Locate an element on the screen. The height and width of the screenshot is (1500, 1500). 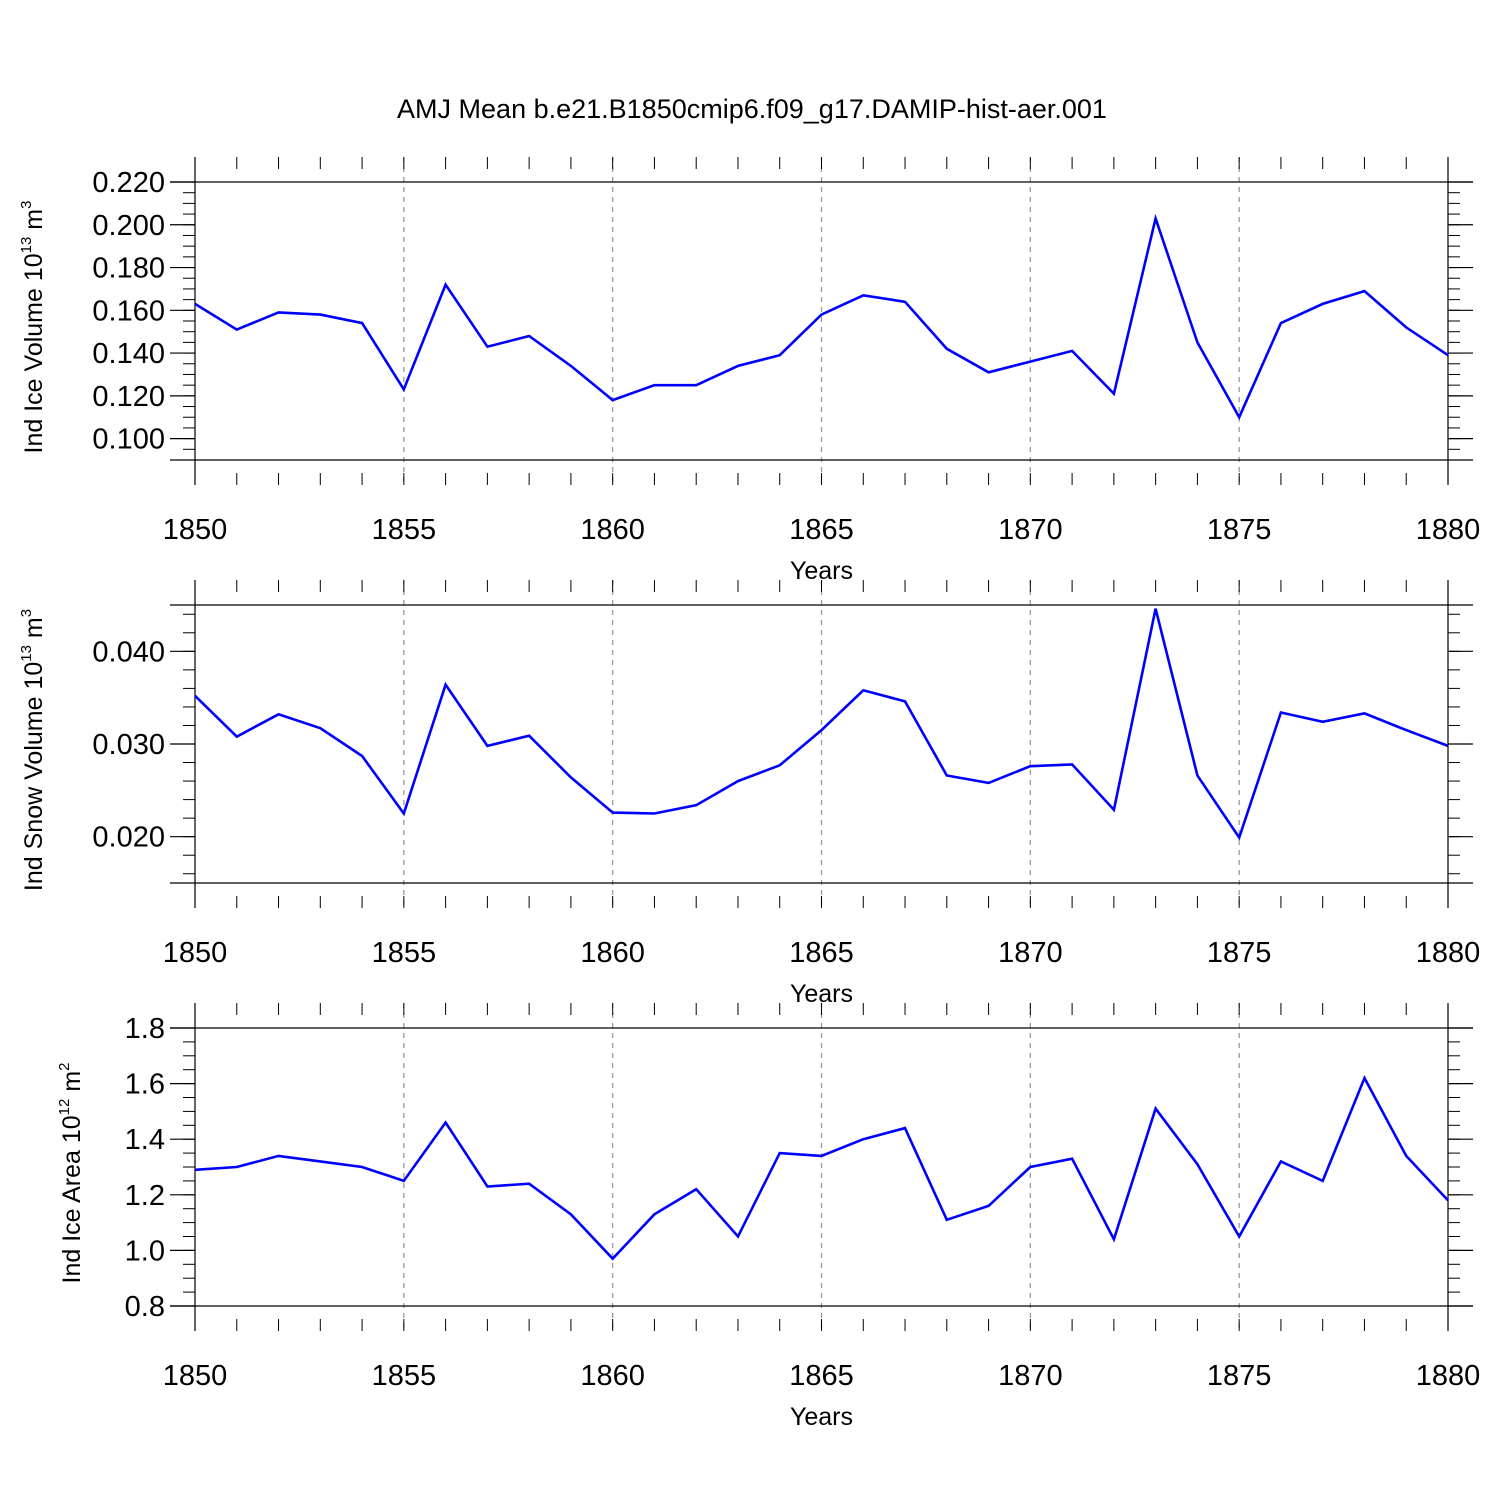
y-label-text: Ind Ice Volume 10 is located at coordinates (34, 353).